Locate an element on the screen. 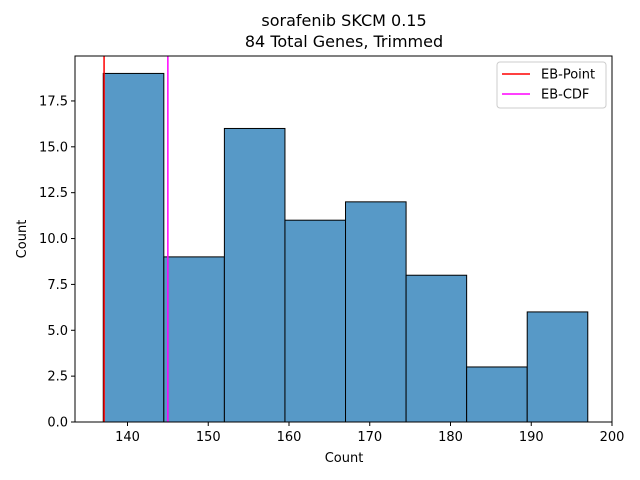  legend-label: EB-Point is located at coordinates (568, 75).